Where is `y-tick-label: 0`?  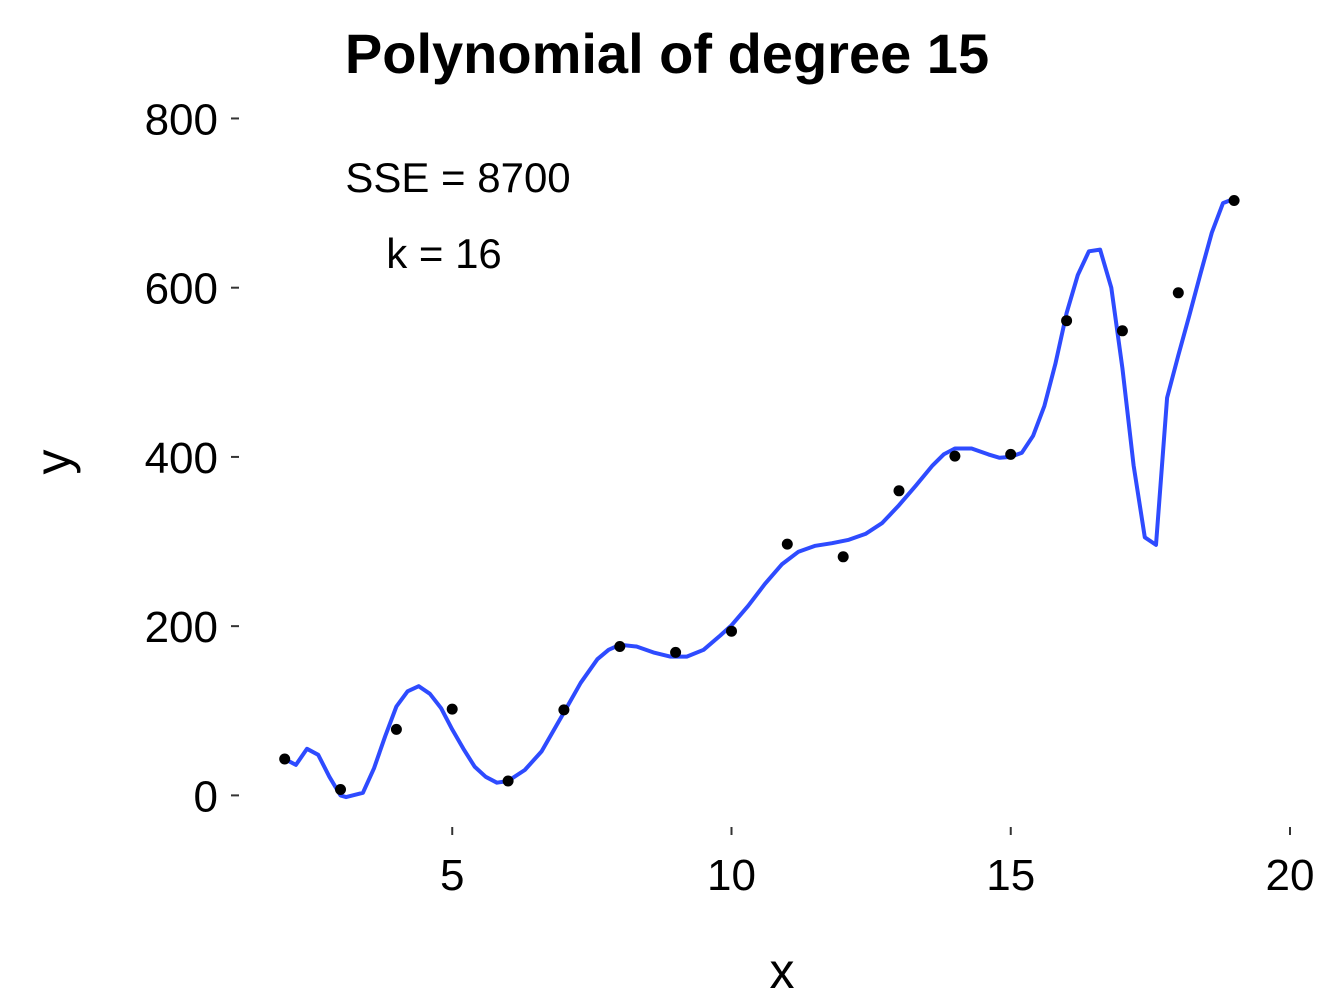 y-tick-label: 0 is located at coordinates (206, 796).